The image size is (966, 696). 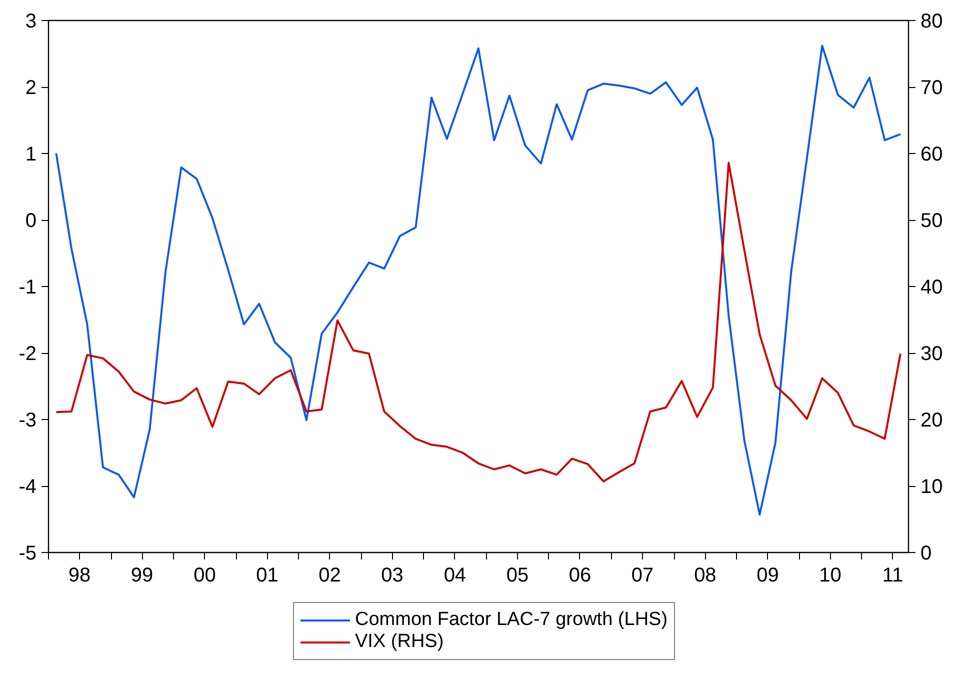 What do you see at coordinates (705, 575) in the screenshot?
I see `x-tick-label: 08` at bounding box center [705, 575].